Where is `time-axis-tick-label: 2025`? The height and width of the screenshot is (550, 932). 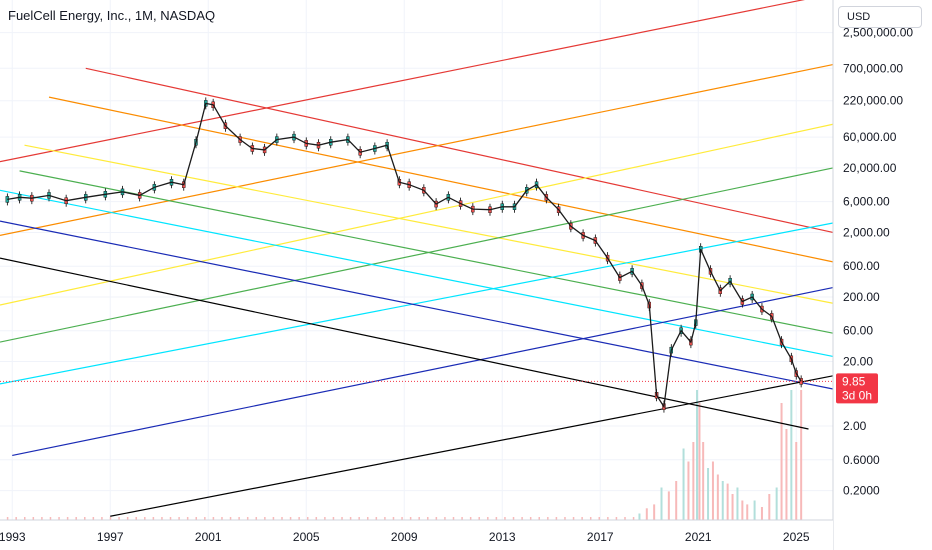 time-axis-tick-label: 2025 is located at coordinates (796, 537).